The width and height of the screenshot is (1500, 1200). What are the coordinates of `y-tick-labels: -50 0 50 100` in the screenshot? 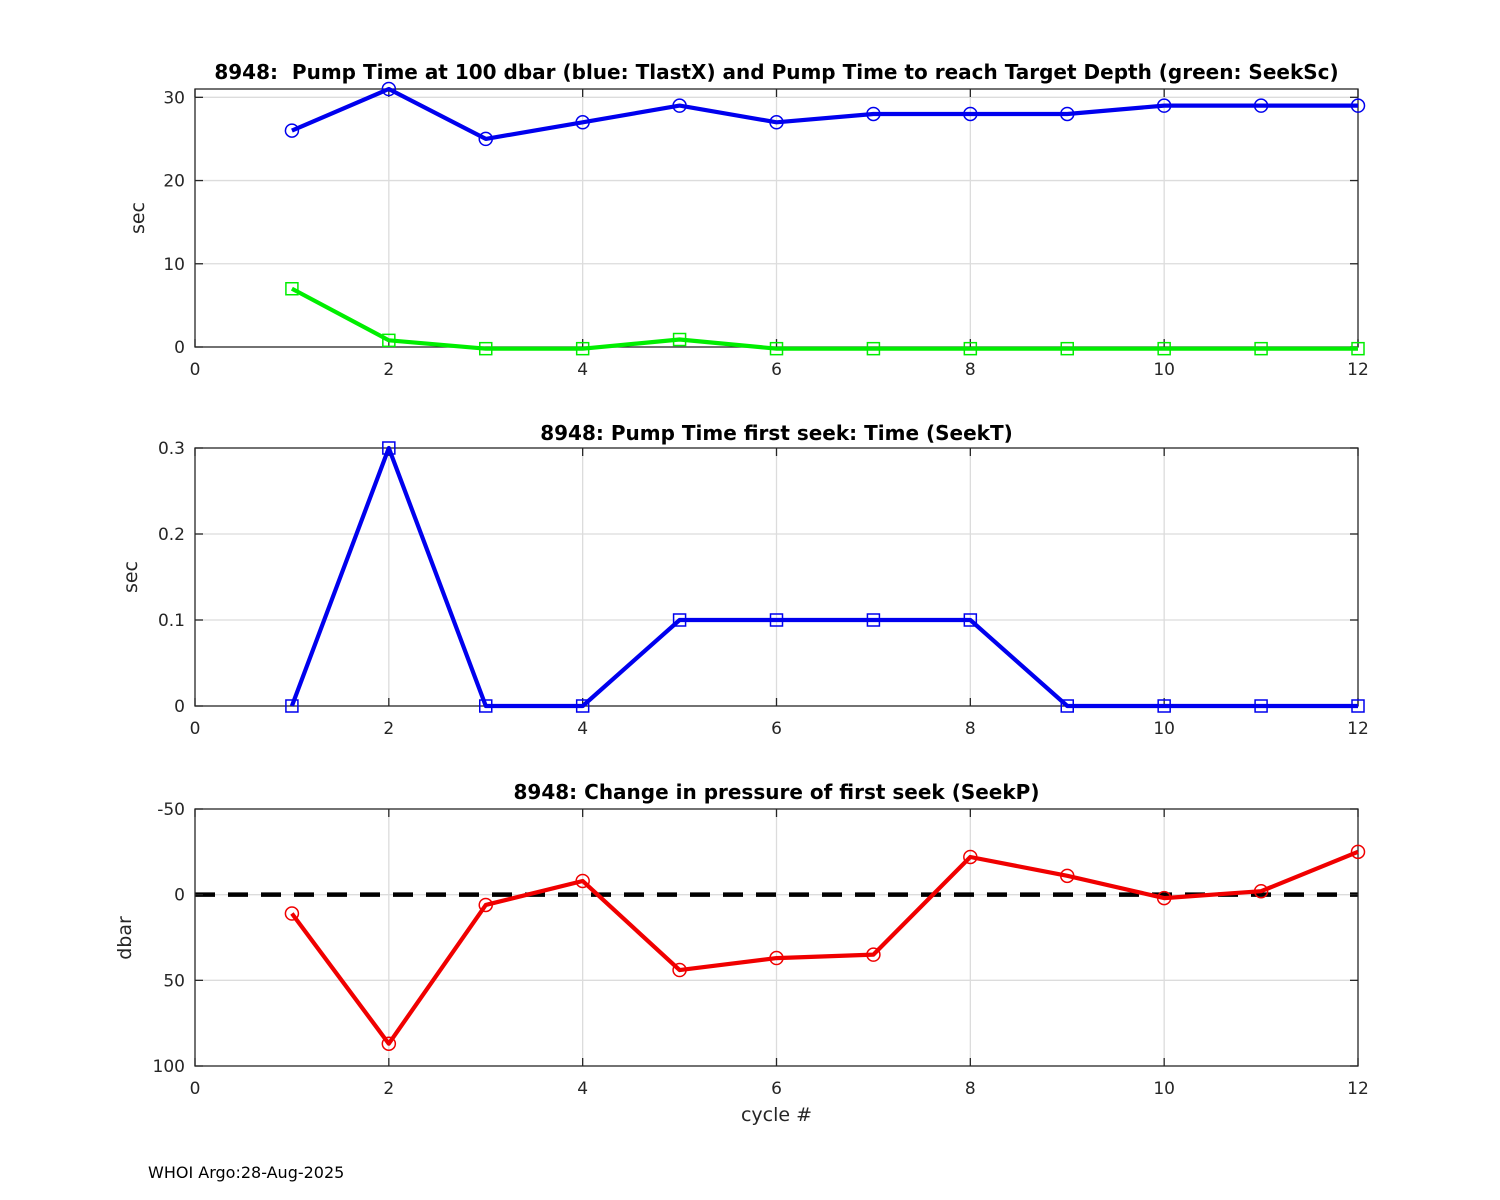 It's located at (169, 938).